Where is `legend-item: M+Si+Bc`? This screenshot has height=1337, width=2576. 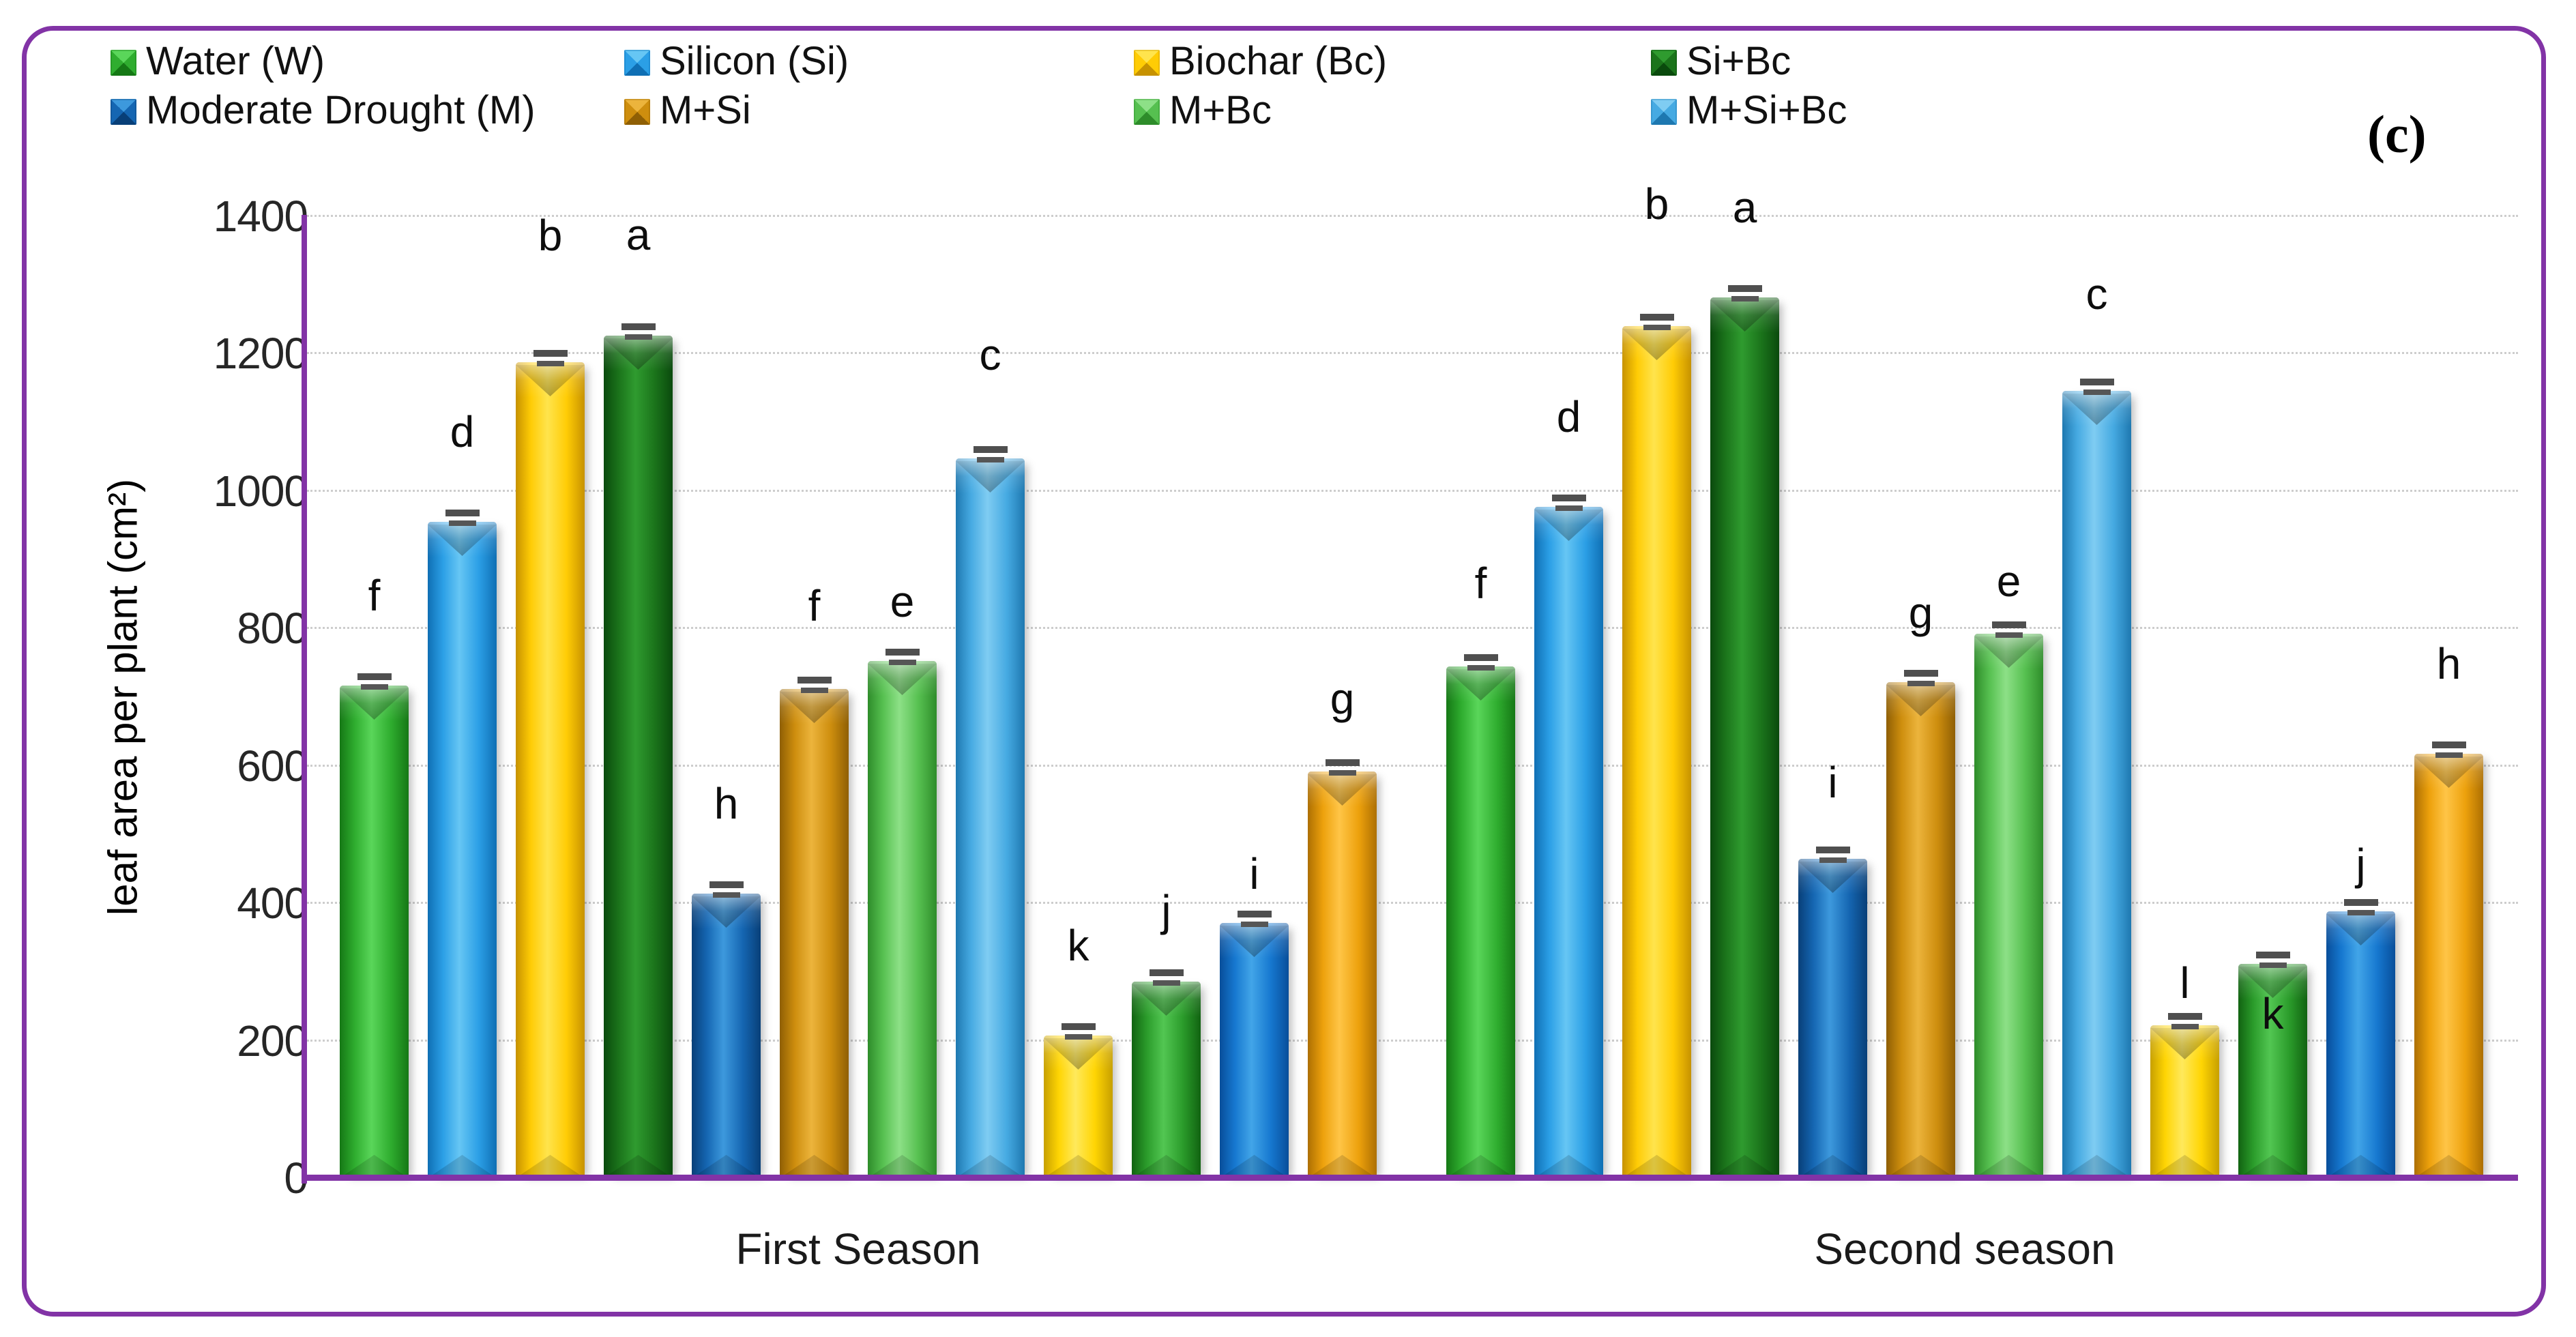
legend-item: M+Si+Bc is located at coordinates (1749, 110).